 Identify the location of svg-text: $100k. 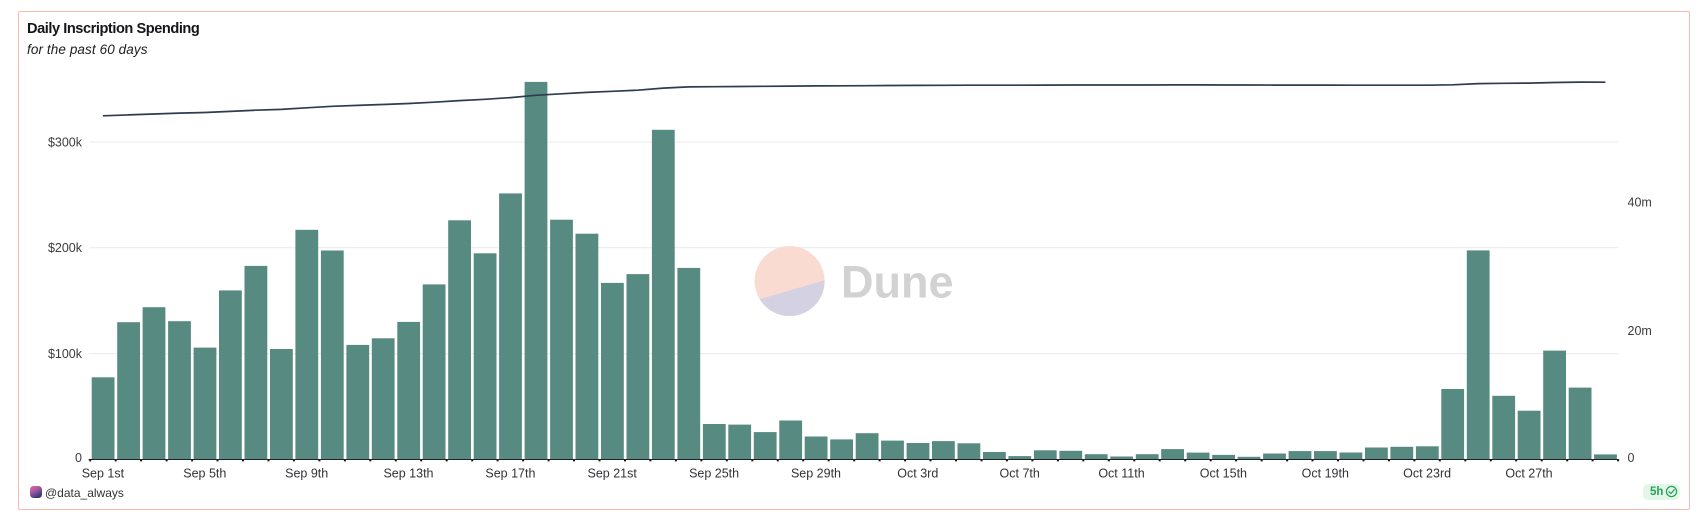
(65, 354).